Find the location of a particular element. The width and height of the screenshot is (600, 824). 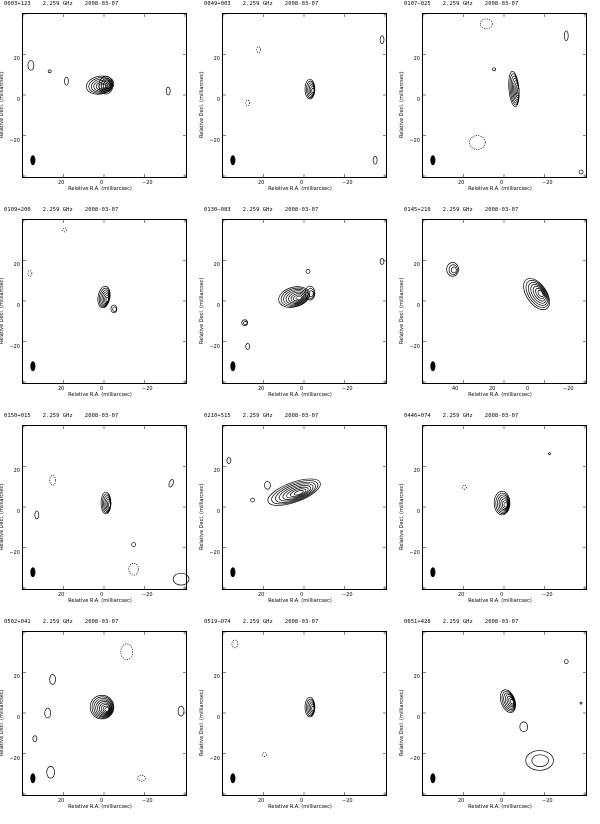

panel-header: 0130−083 2.259 GHz 2008-03-07 is located at coordinates (267, 210).